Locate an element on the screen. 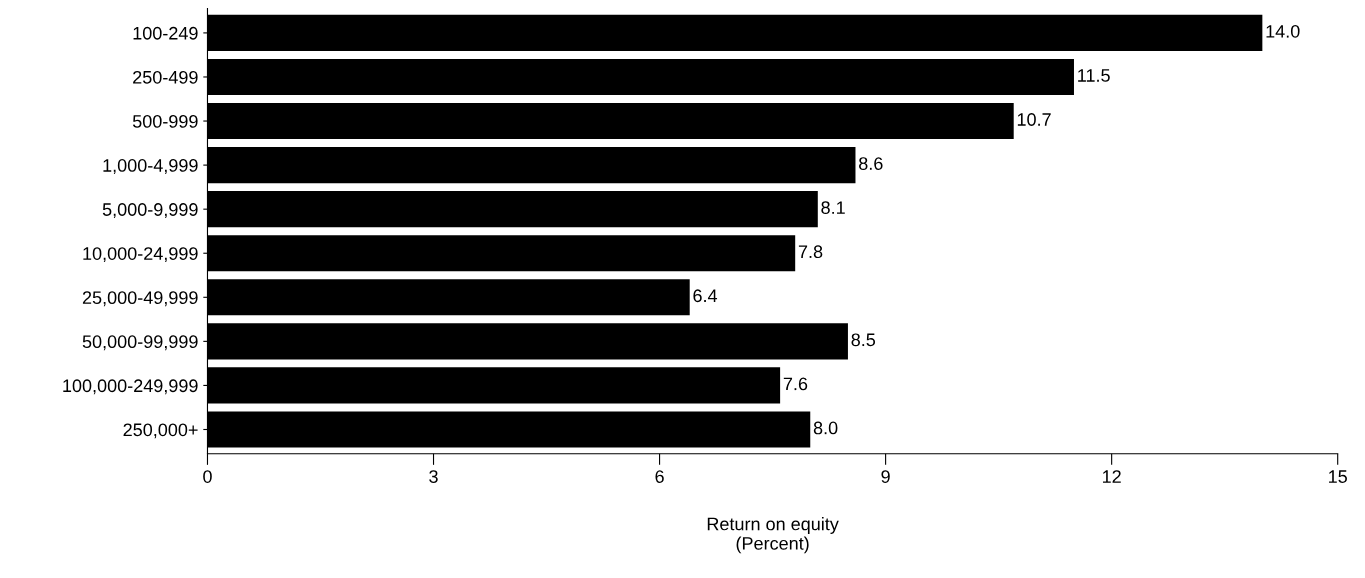 The height and width of the screenshot is (578, 1365). data-label: 8.5 is located at coordinates (863, 340).